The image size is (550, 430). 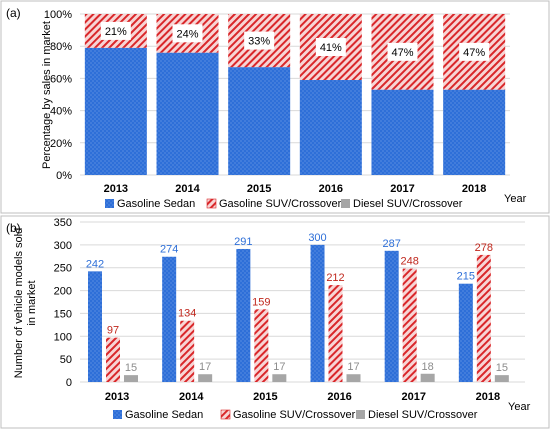 What do you see at coordinates (47, 95) in the screenshot?
I see `panel-a-ylabel: Percentage by sales in market` at bounding box center [47, 95].